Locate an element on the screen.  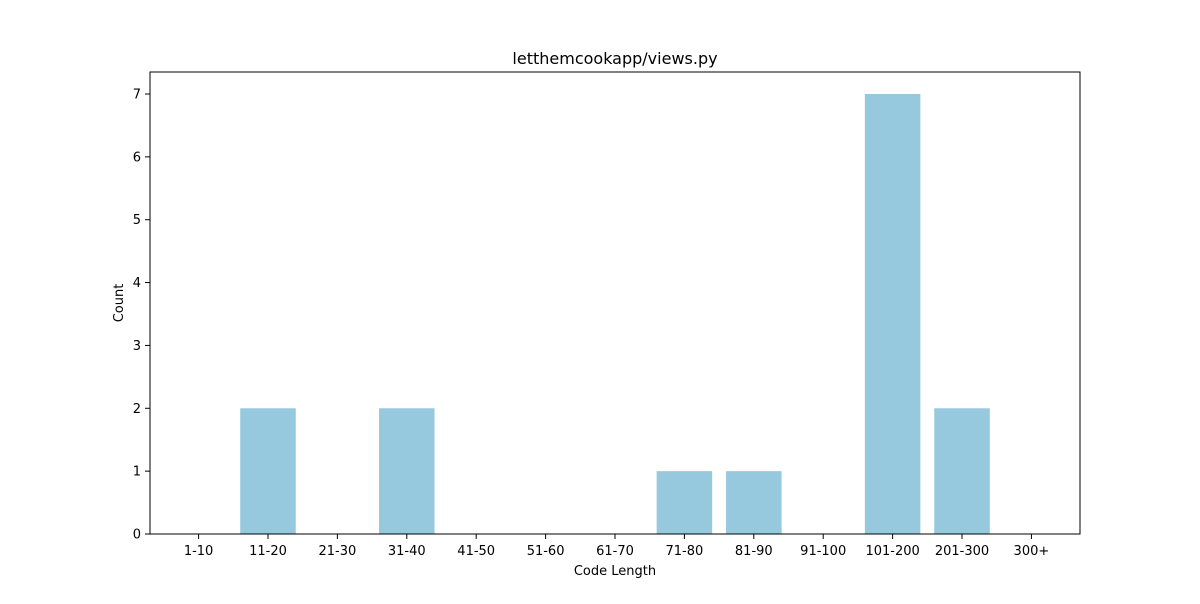
x-tick-label: 91-100 is located at coordinates (823, 551).